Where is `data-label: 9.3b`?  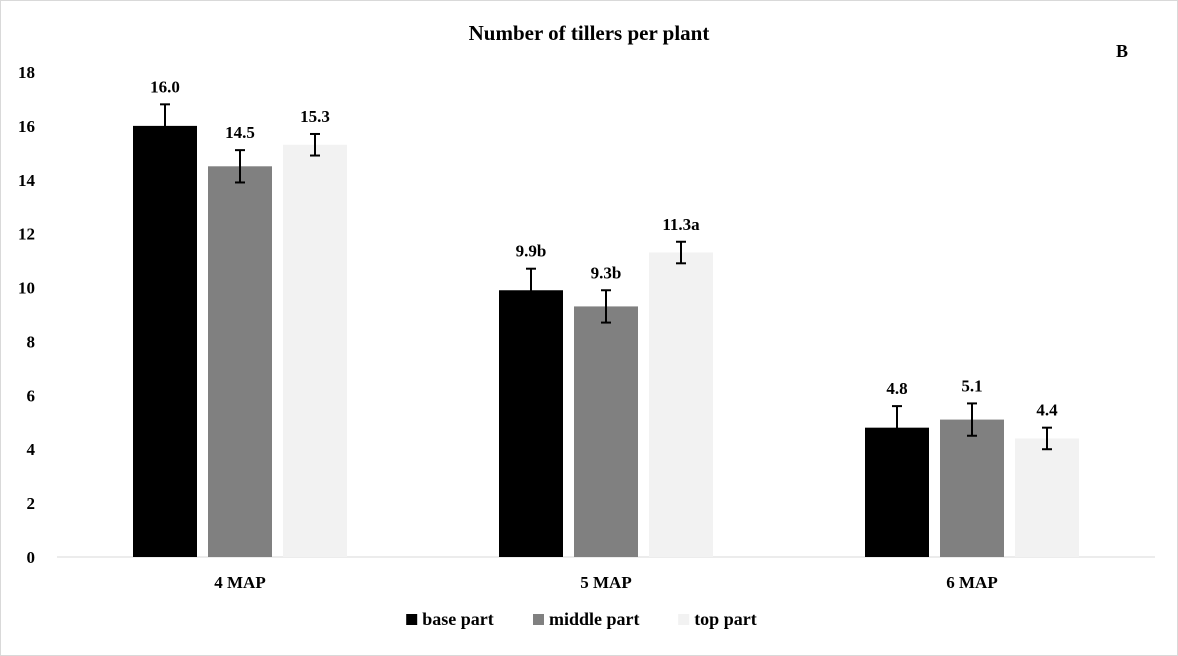
data-label: 9.3b is located at coordinates (606, 272).